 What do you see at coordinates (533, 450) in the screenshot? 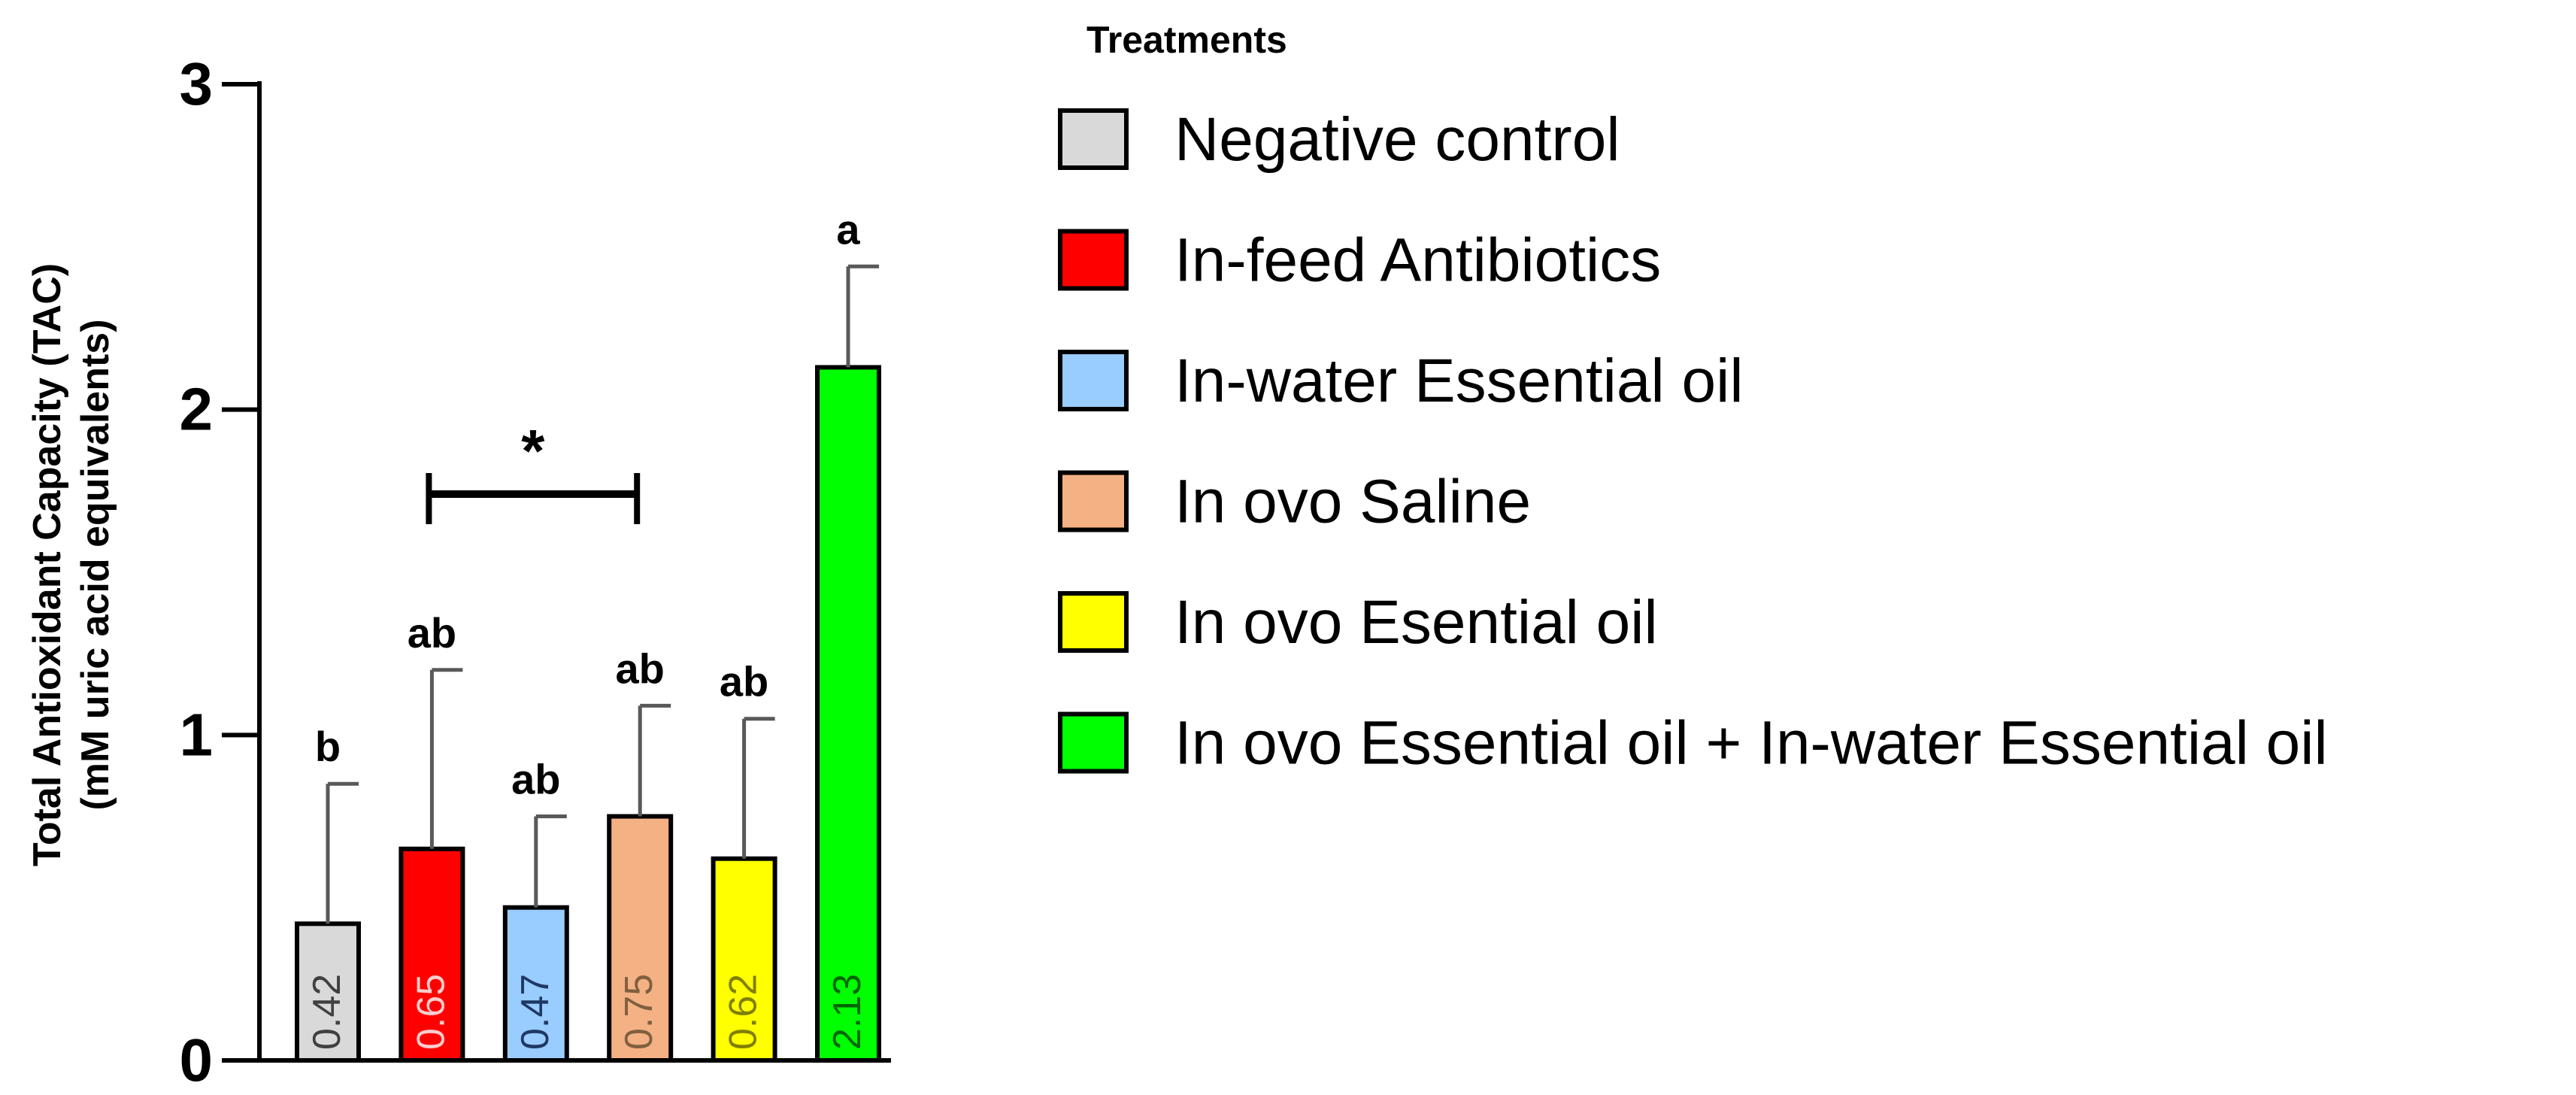
I see `significance-star: *` at bounding box center [533, 450].